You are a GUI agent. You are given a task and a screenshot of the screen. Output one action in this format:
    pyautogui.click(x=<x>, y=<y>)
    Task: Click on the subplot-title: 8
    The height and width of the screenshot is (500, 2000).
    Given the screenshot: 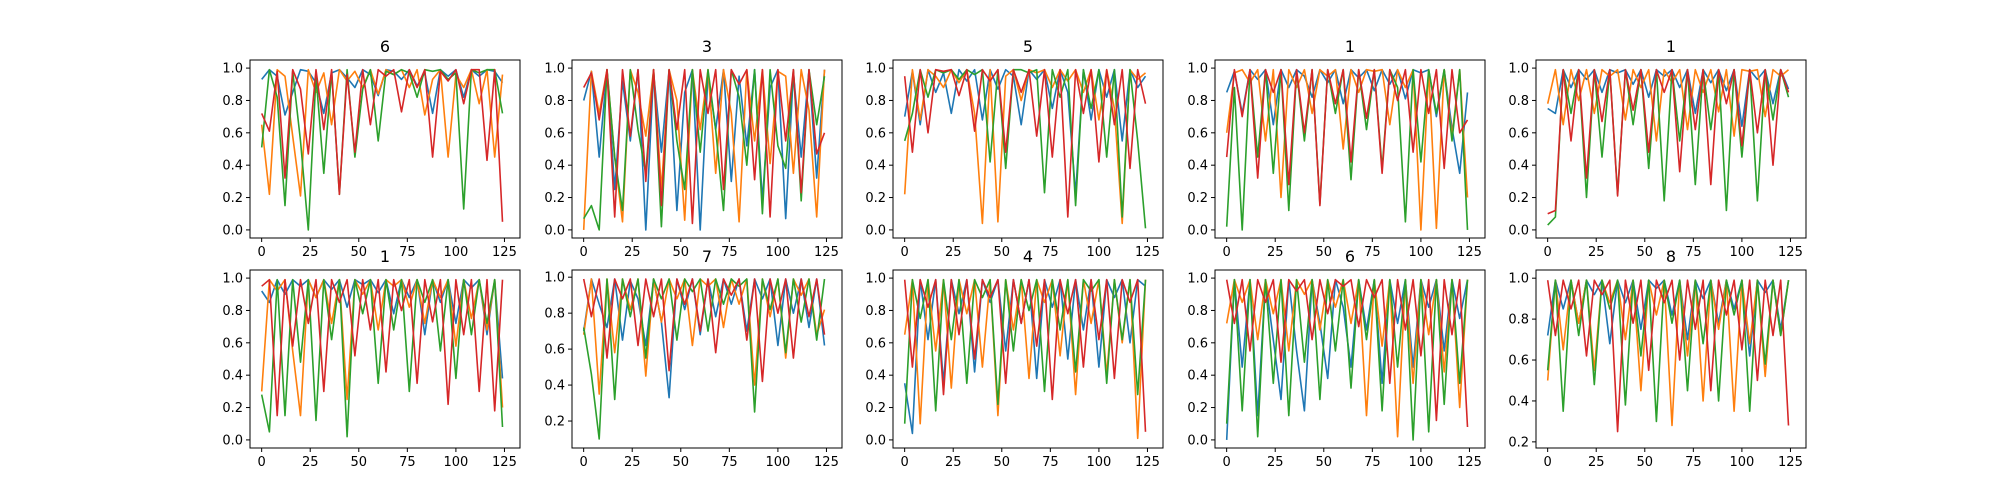 What is the action you would take?
    pyautogui.click(x=1671, y=256)
    